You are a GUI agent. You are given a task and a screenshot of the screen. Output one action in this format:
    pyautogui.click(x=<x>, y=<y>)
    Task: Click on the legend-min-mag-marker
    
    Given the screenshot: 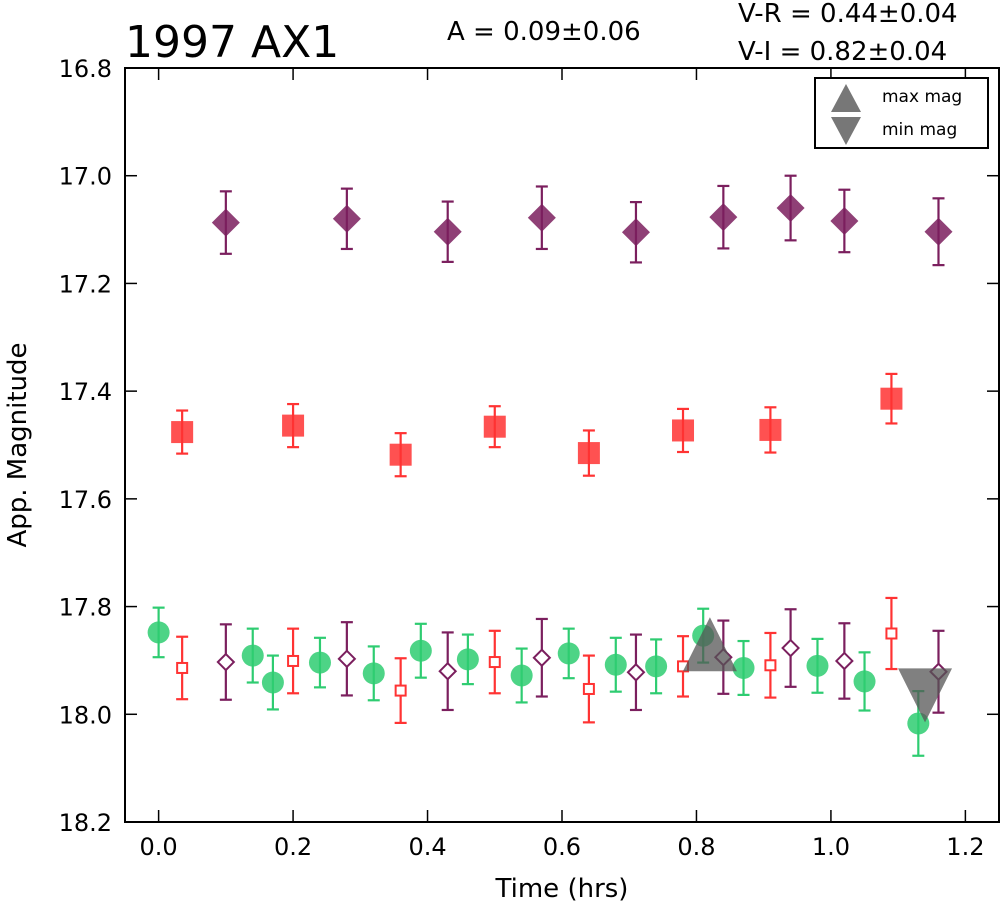 What is the action you would take?
    pyautogui.click(x=846, y=131)
    